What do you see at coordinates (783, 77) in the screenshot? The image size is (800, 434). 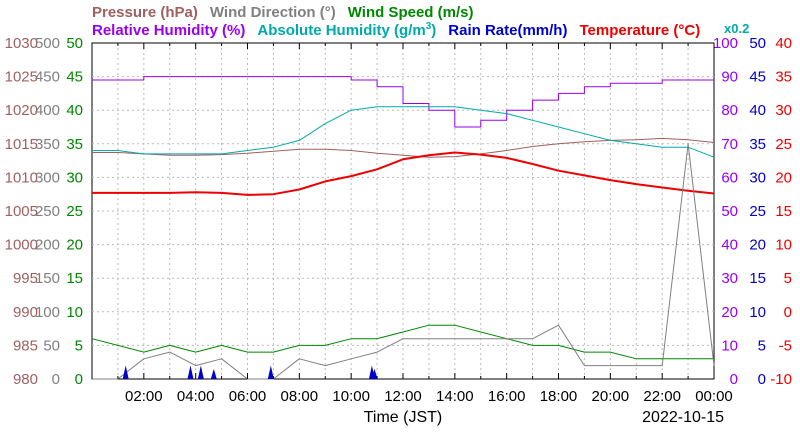 I see `temperature-tick-label: 35` at bounding box center [783, 77].